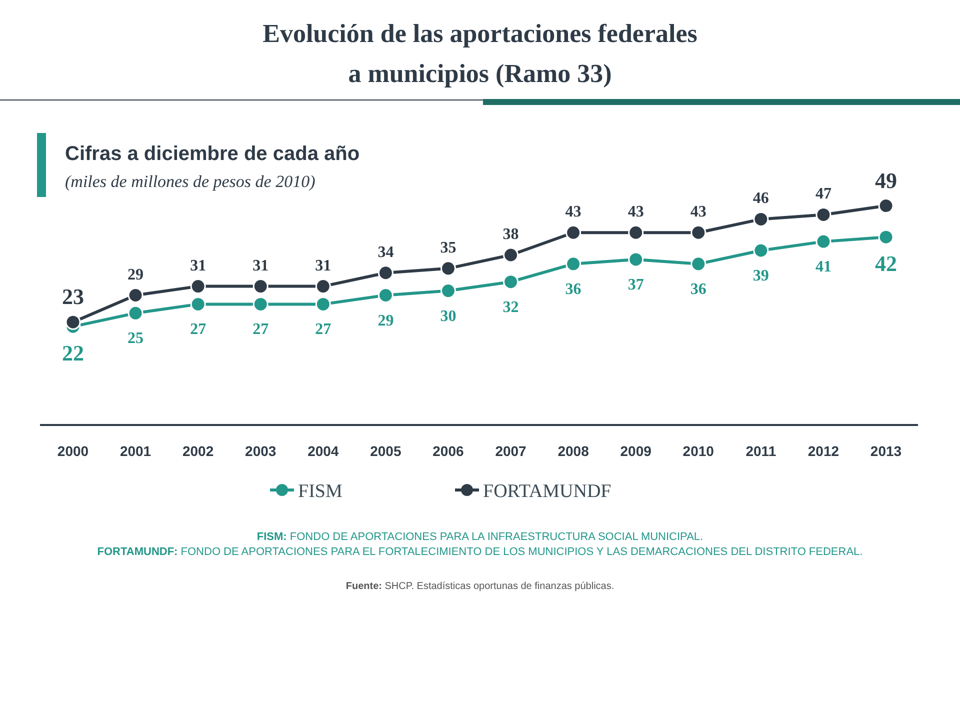  Describe the element at coordinates (760, 199) in the screenshot. I see `data-label: 46` at that location.